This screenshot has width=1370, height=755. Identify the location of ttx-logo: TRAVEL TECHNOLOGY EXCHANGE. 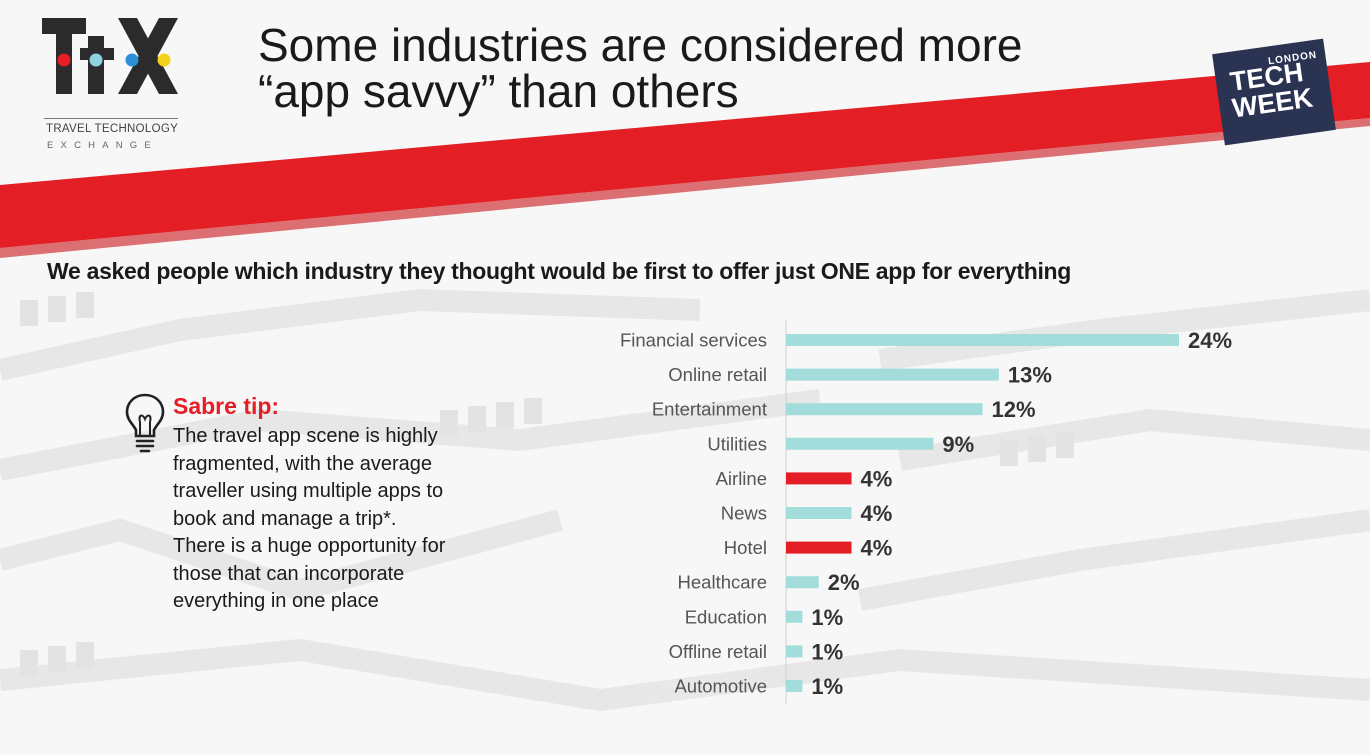
(112, 83).